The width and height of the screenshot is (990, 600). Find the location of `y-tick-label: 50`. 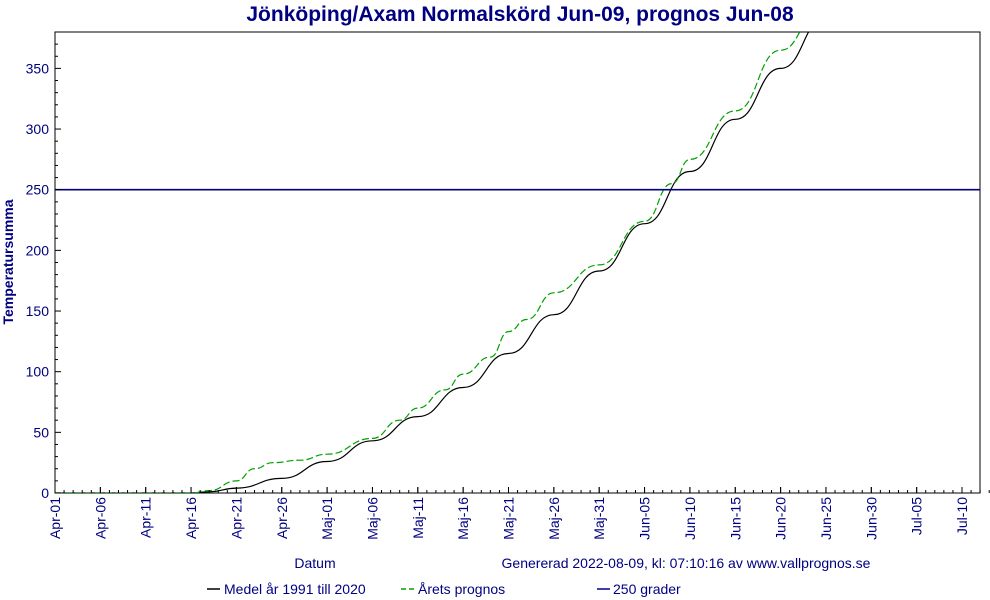

y-tick-label: 50 is located at coordinates (41, 432).